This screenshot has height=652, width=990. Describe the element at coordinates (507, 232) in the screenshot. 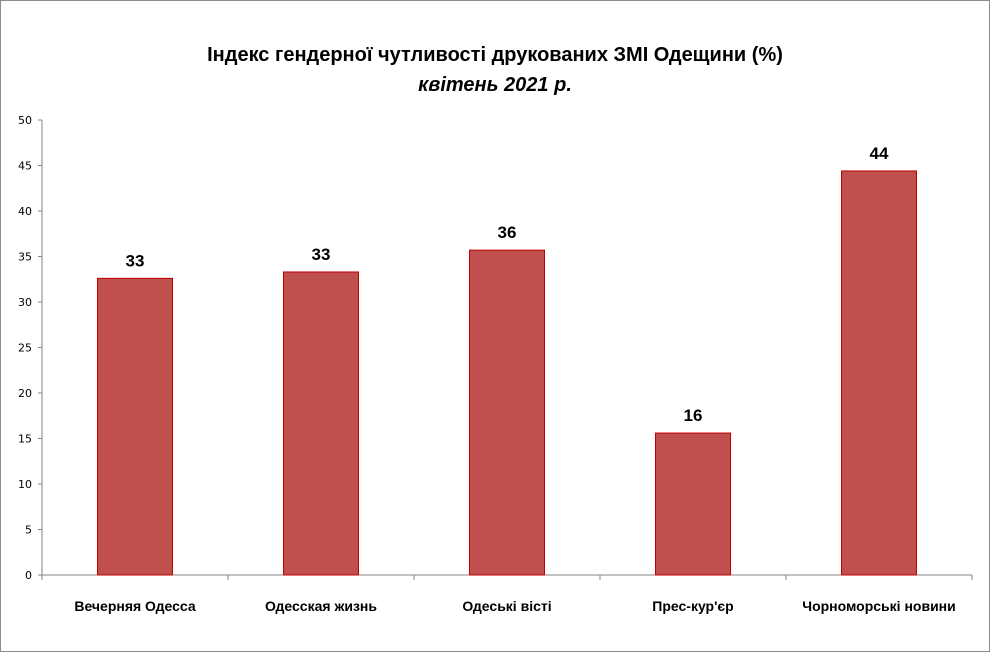

I see `data-label: 36` at that location.